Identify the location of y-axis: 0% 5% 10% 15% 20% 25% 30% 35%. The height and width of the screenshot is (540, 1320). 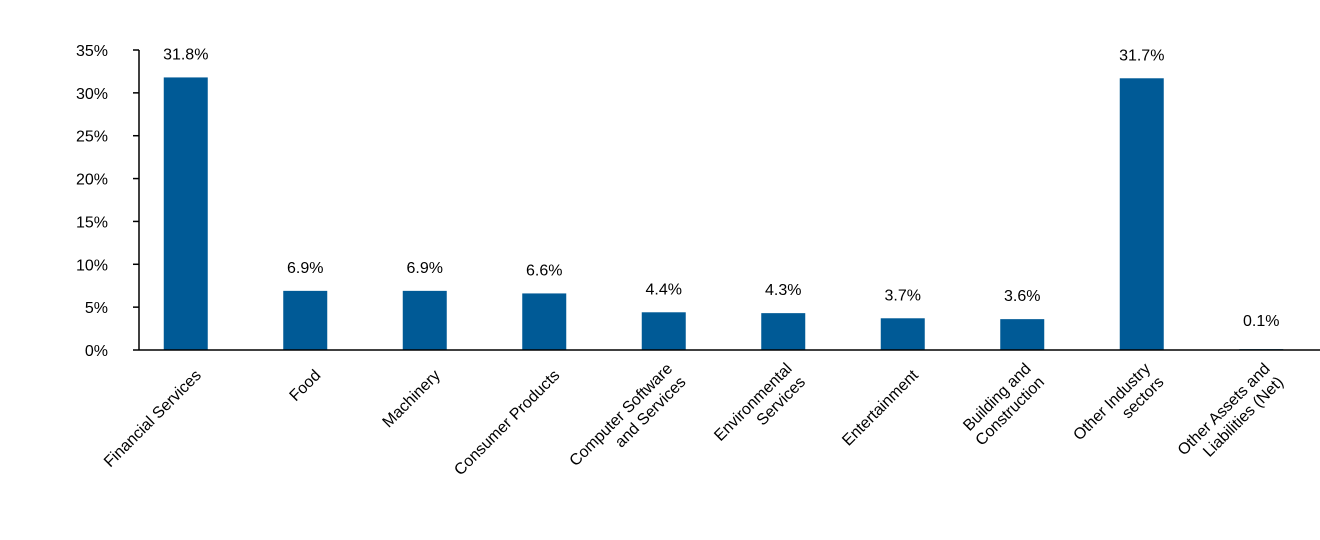
(108, 201).